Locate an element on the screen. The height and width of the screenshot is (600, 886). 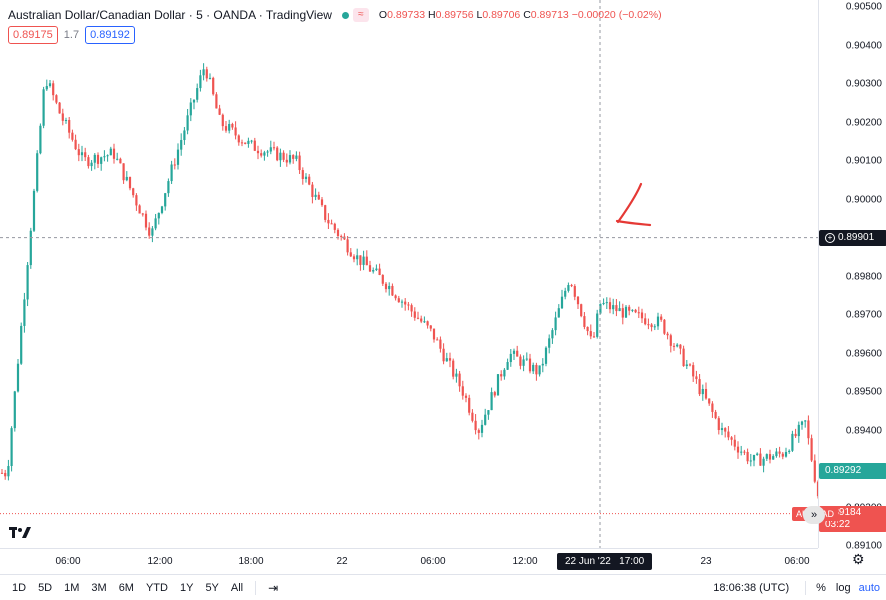
price-tick-label: 0.90200 is located at coordinates (863, 122).